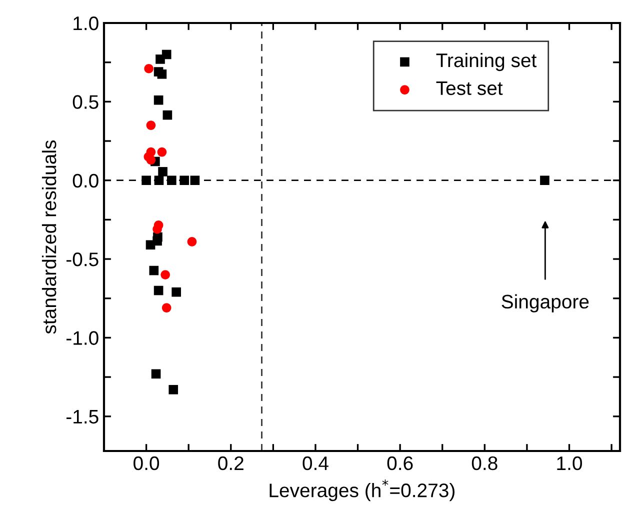  I want to click on y-tick-label: -0.5, so click(82, 259).